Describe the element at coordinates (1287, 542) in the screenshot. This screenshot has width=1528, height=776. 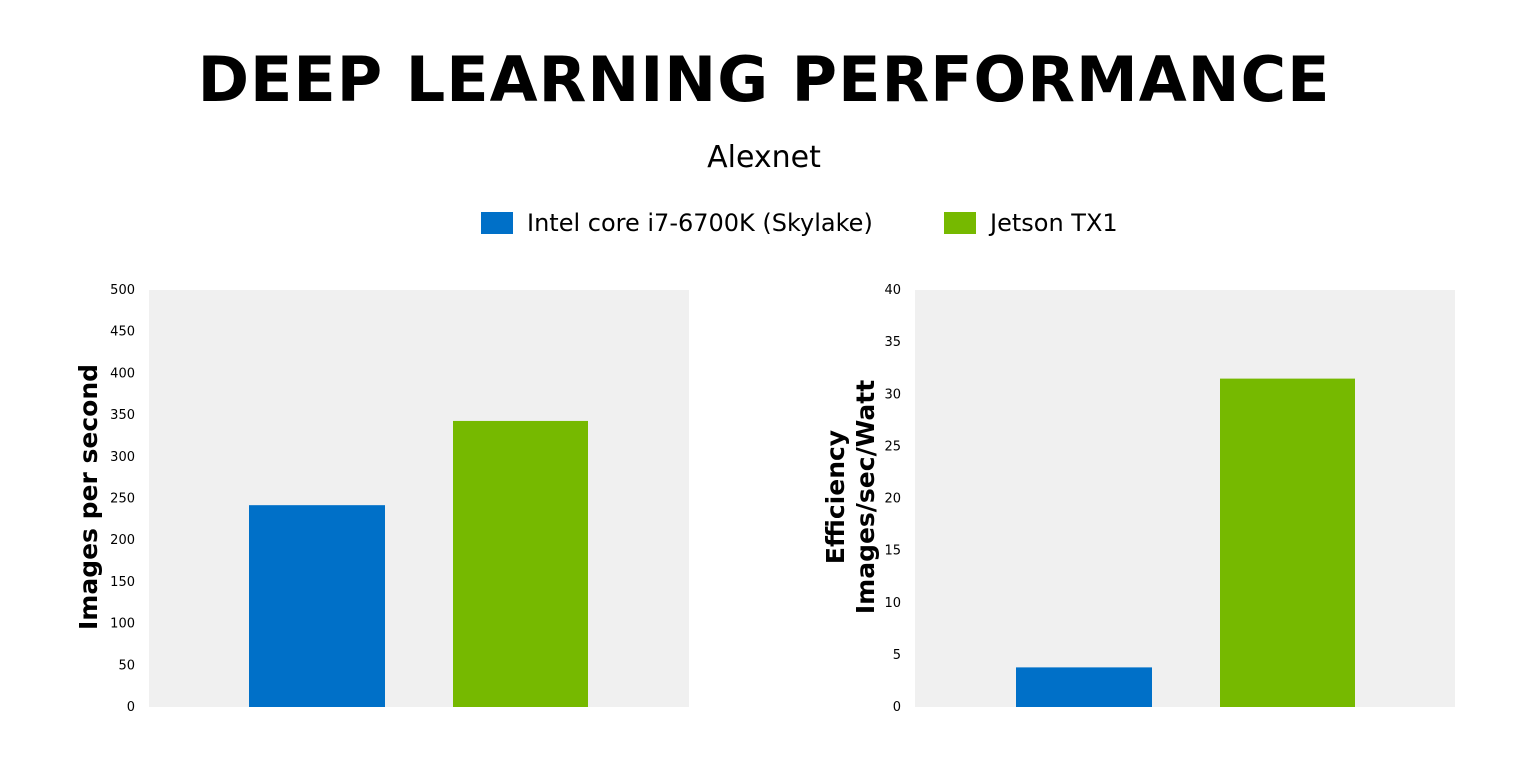
I see `eff-bar-jetson` at that location.